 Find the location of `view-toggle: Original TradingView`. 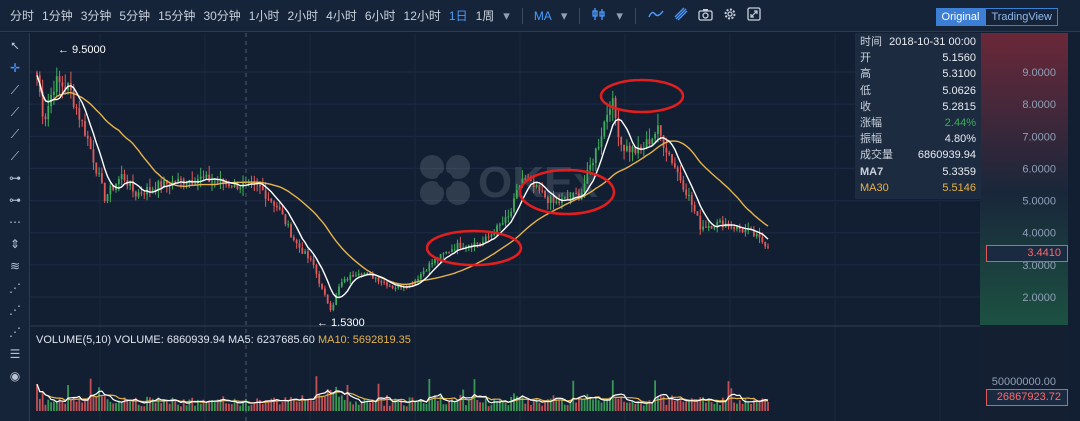

view-toggle: Original TradingView is located at coordinates (996, 17).